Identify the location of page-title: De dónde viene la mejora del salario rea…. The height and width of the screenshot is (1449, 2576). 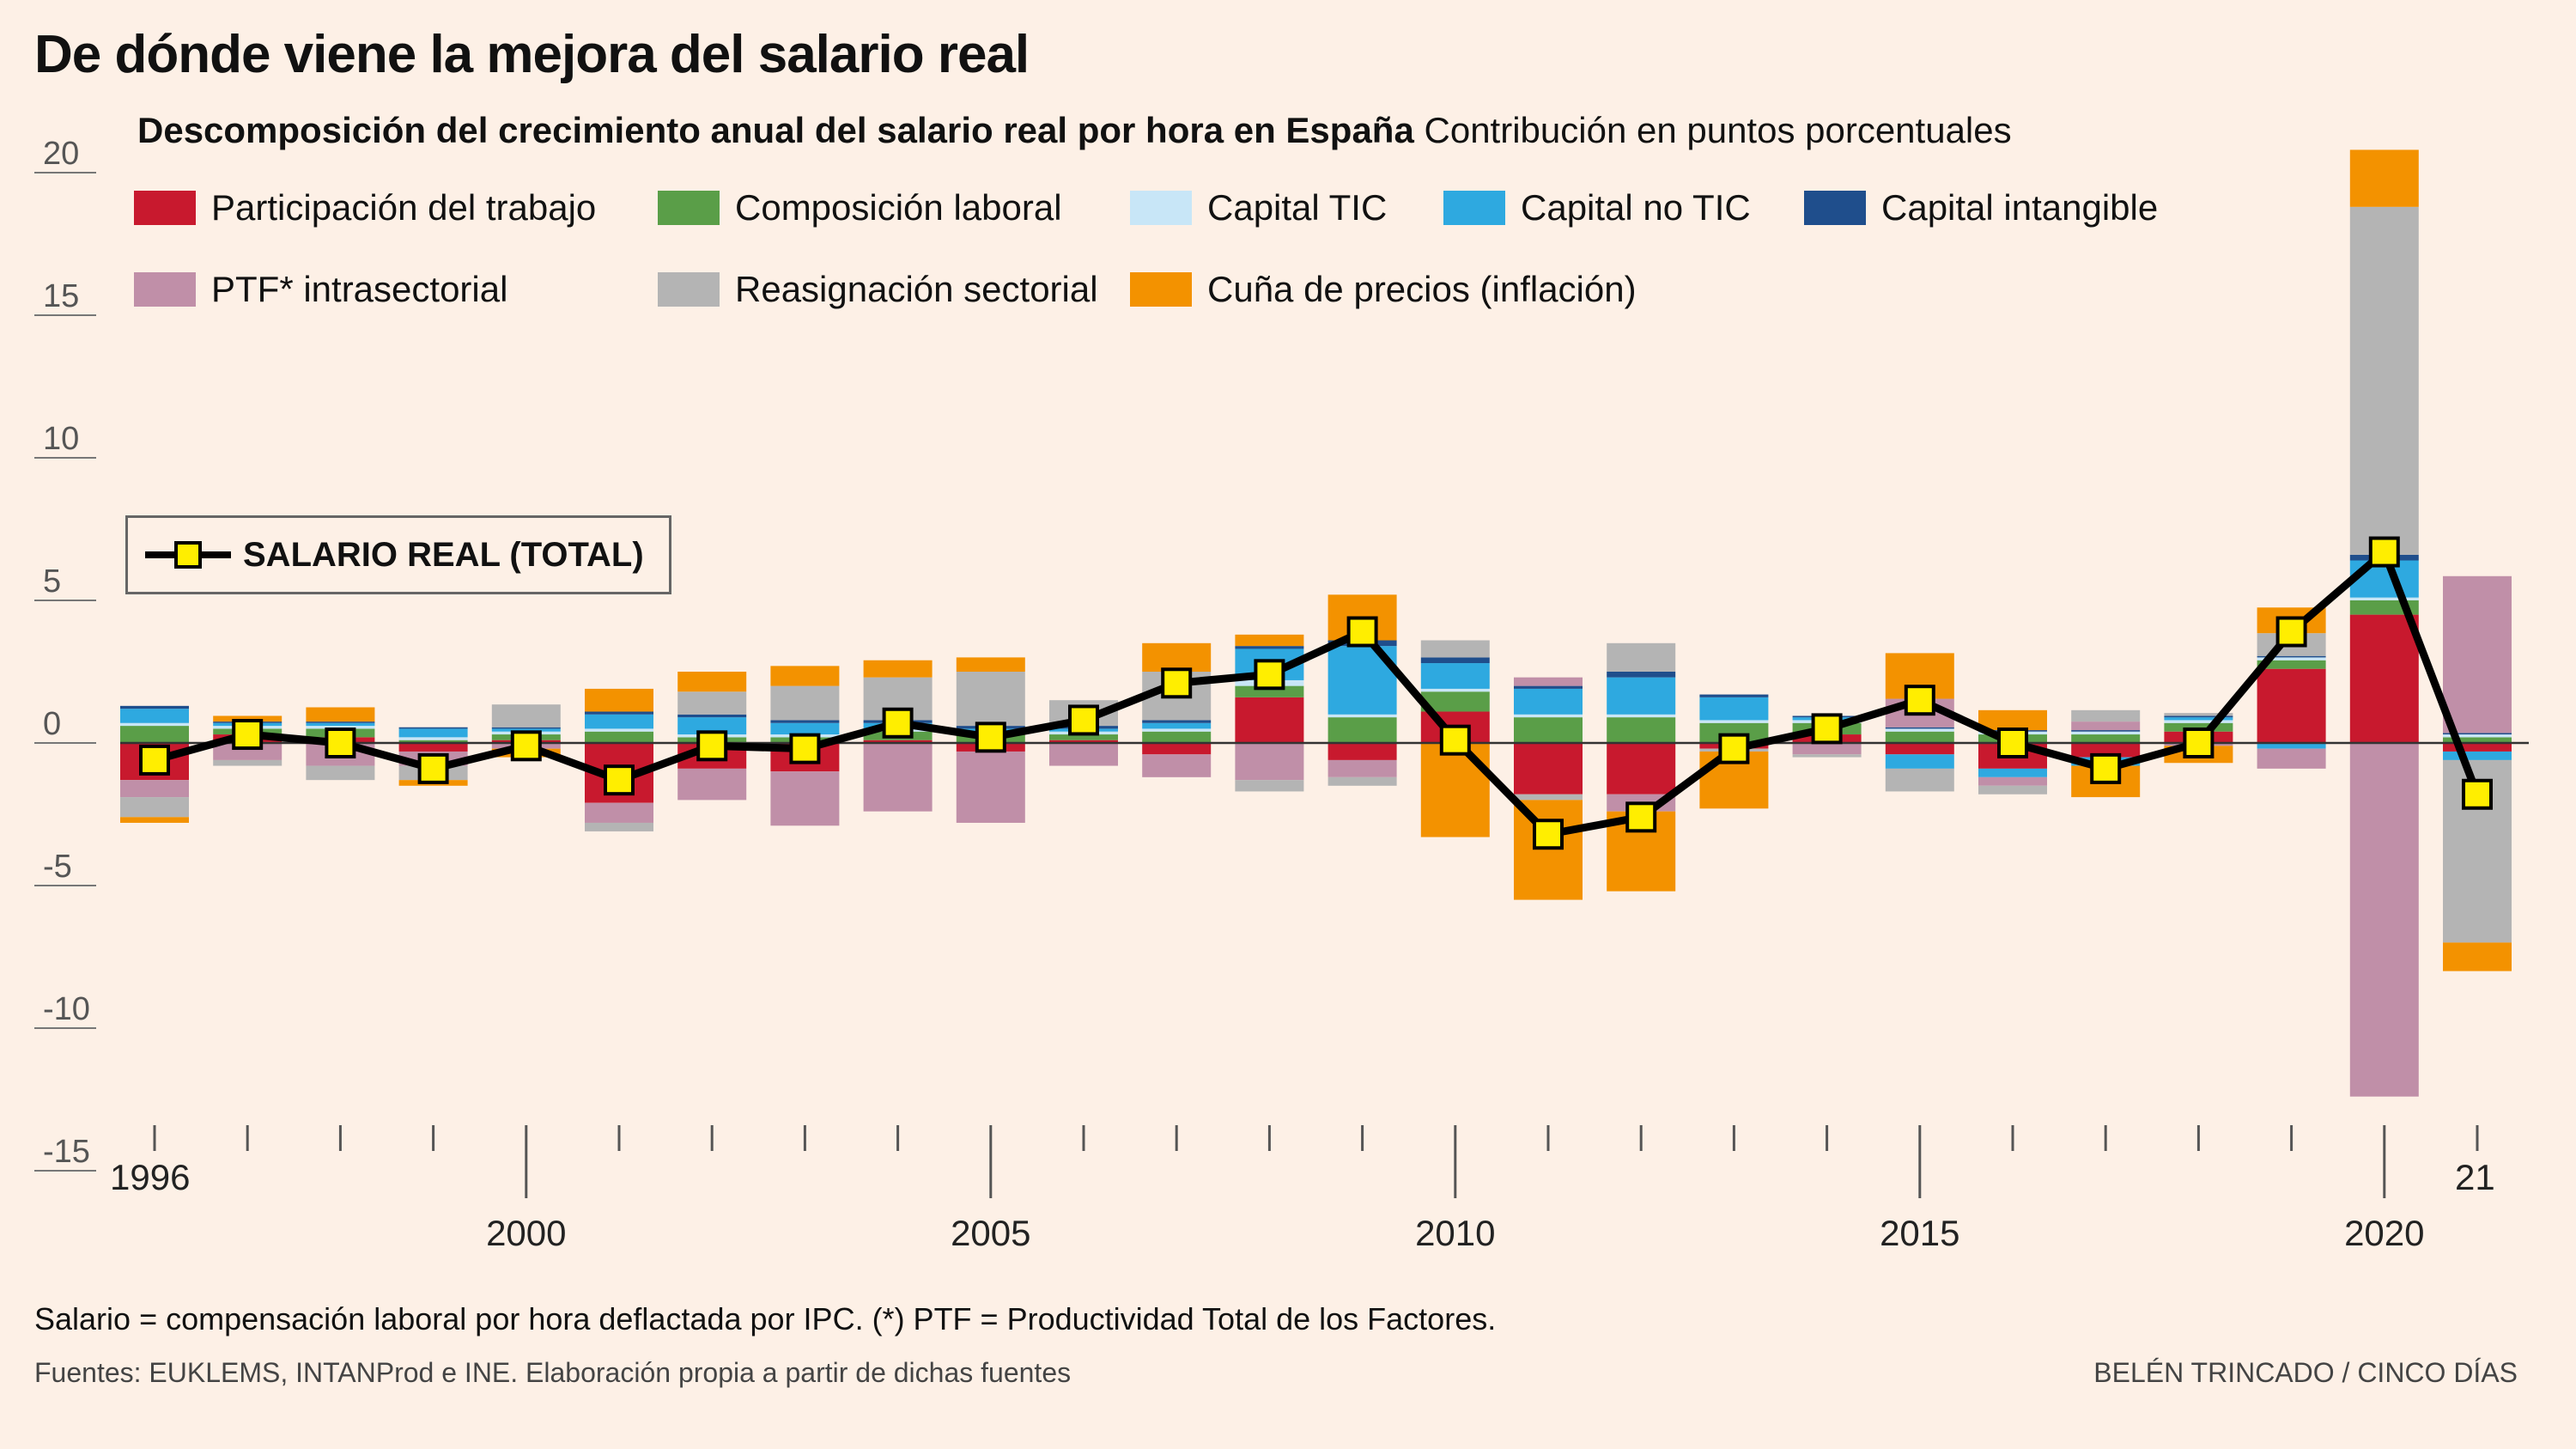
(532, 54).